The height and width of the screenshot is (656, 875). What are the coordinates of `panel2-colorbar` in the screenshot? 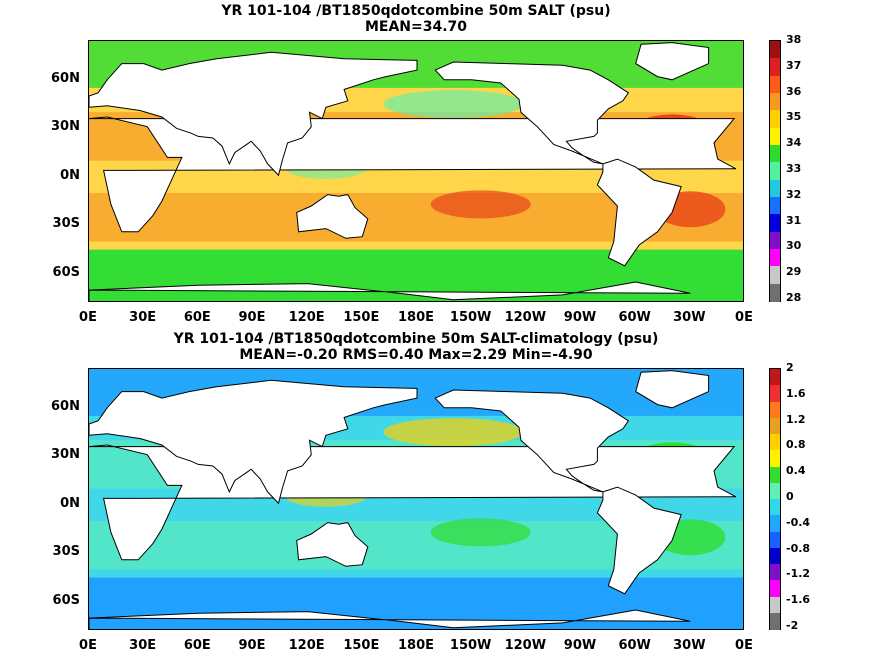 It's located at (775, 499).